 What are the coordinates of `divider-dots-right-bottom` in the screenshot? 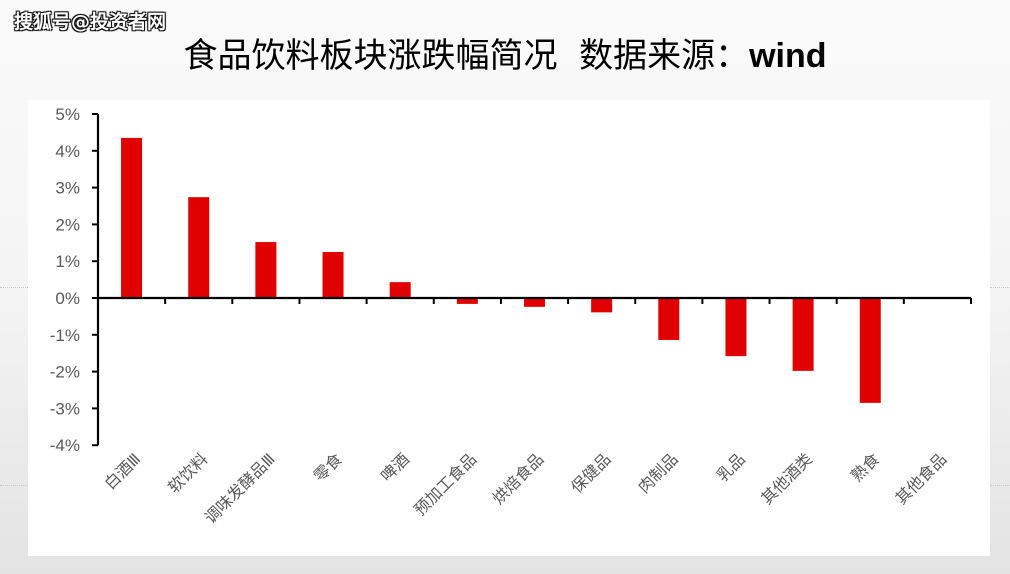 It's located at (1000, 485).